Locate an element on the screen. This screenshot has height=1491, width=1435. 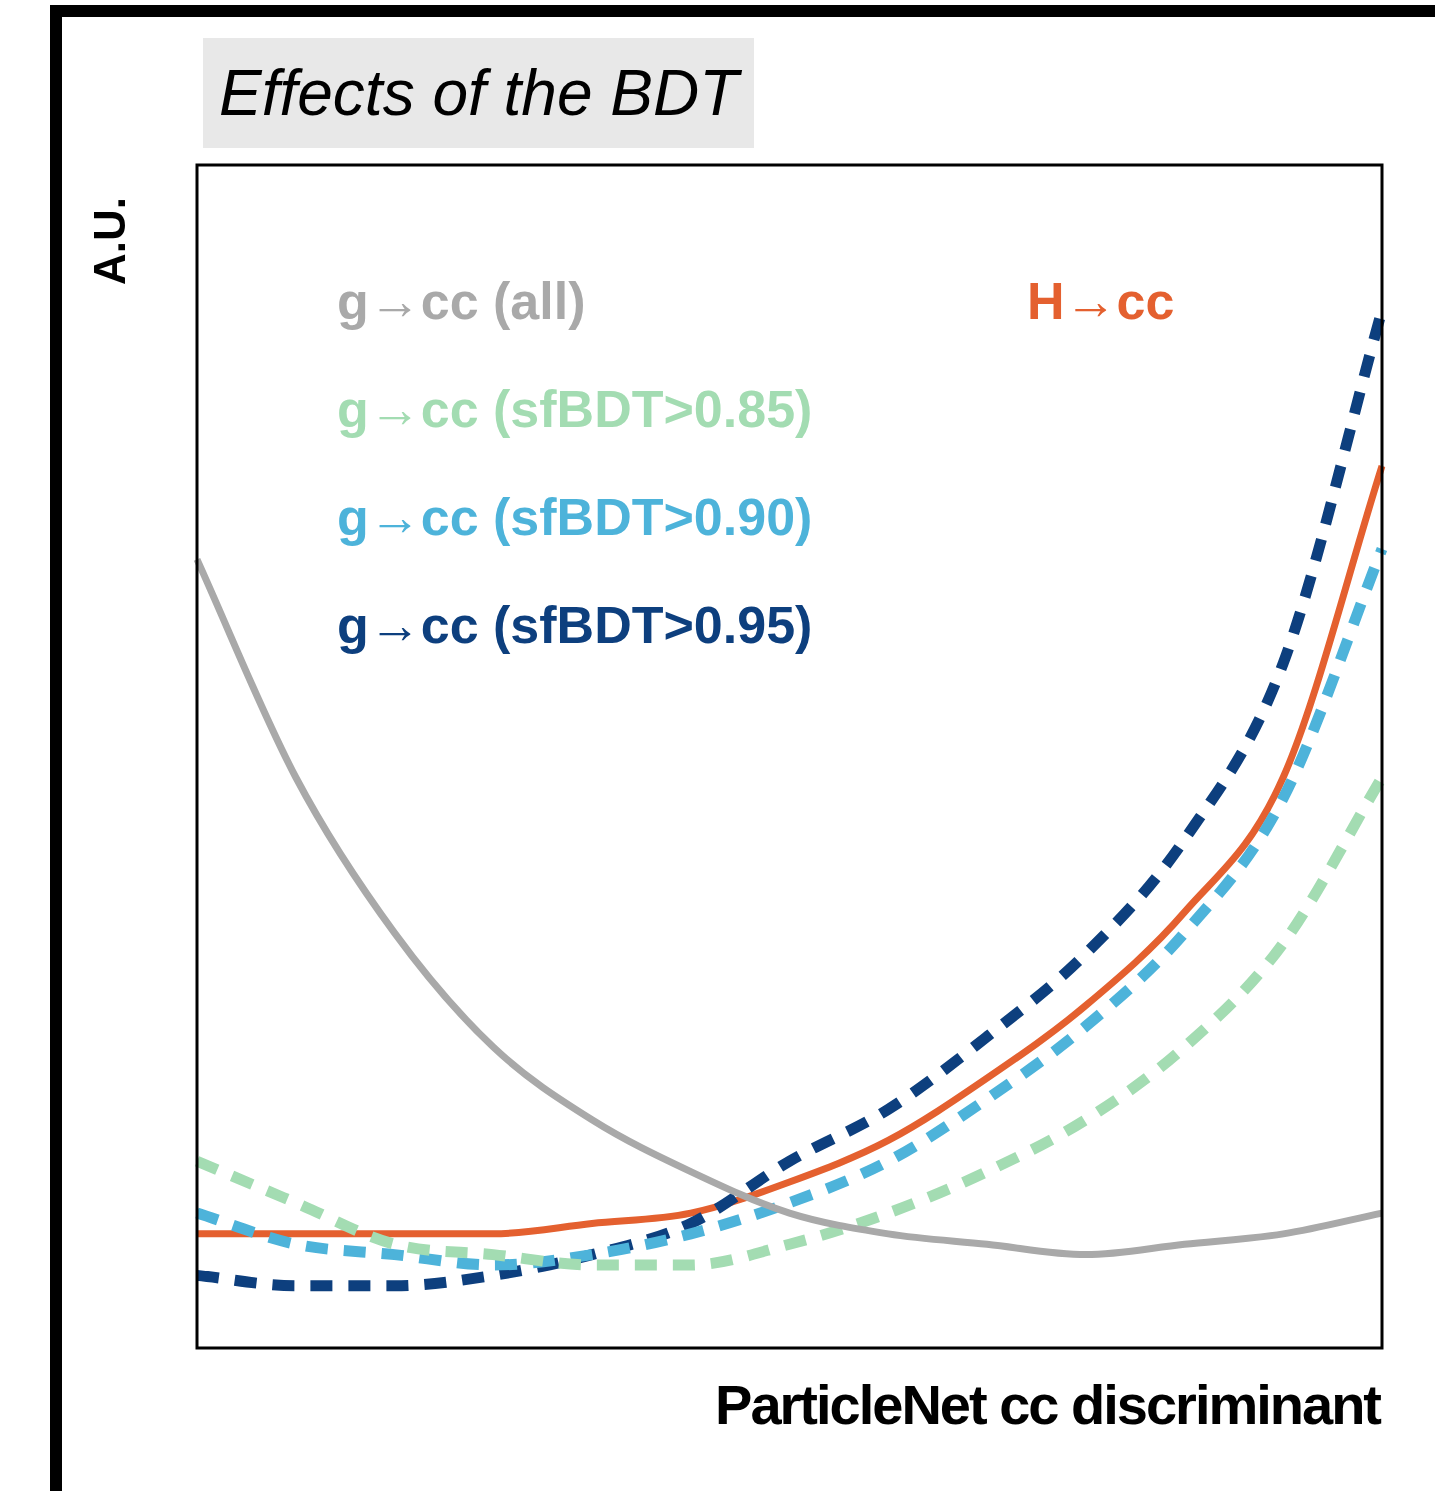
text: g→cc (sfBDT>0.85) is located at coordinates (575, 409).